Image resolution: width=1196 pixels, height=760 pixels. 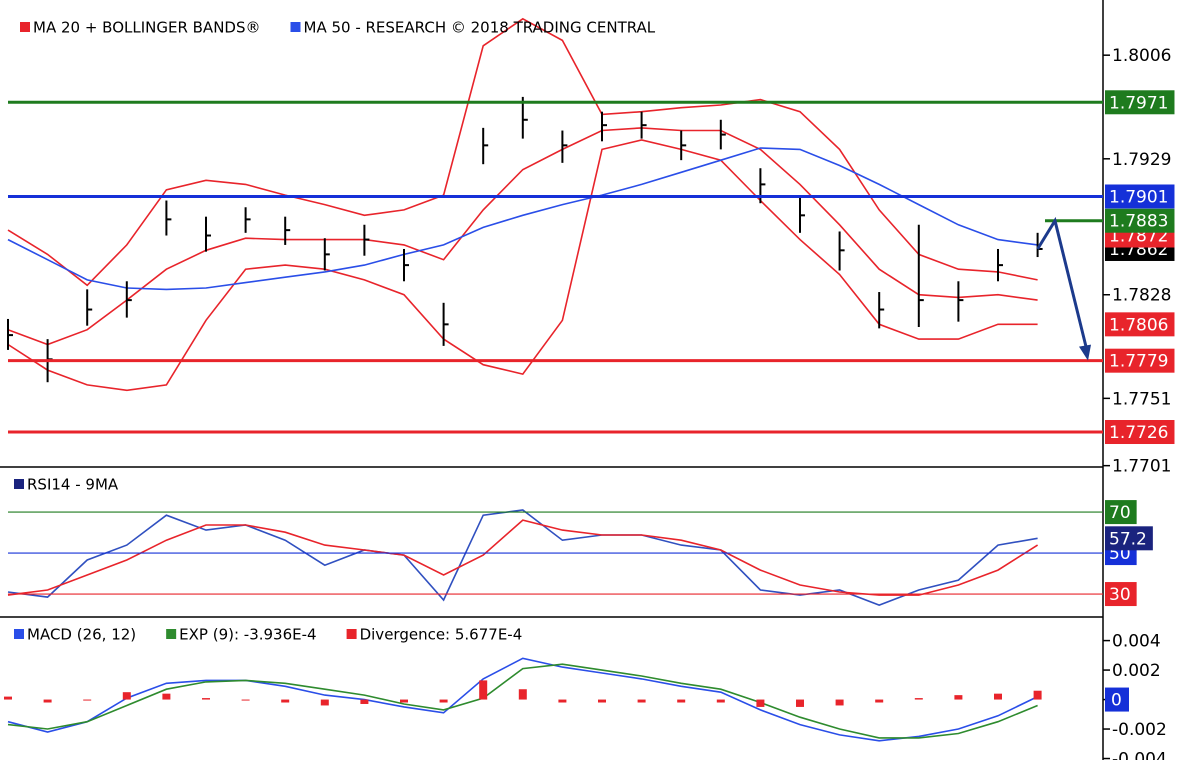 I want to click on level-label: 1.7883, so click(x=1138, y=222).